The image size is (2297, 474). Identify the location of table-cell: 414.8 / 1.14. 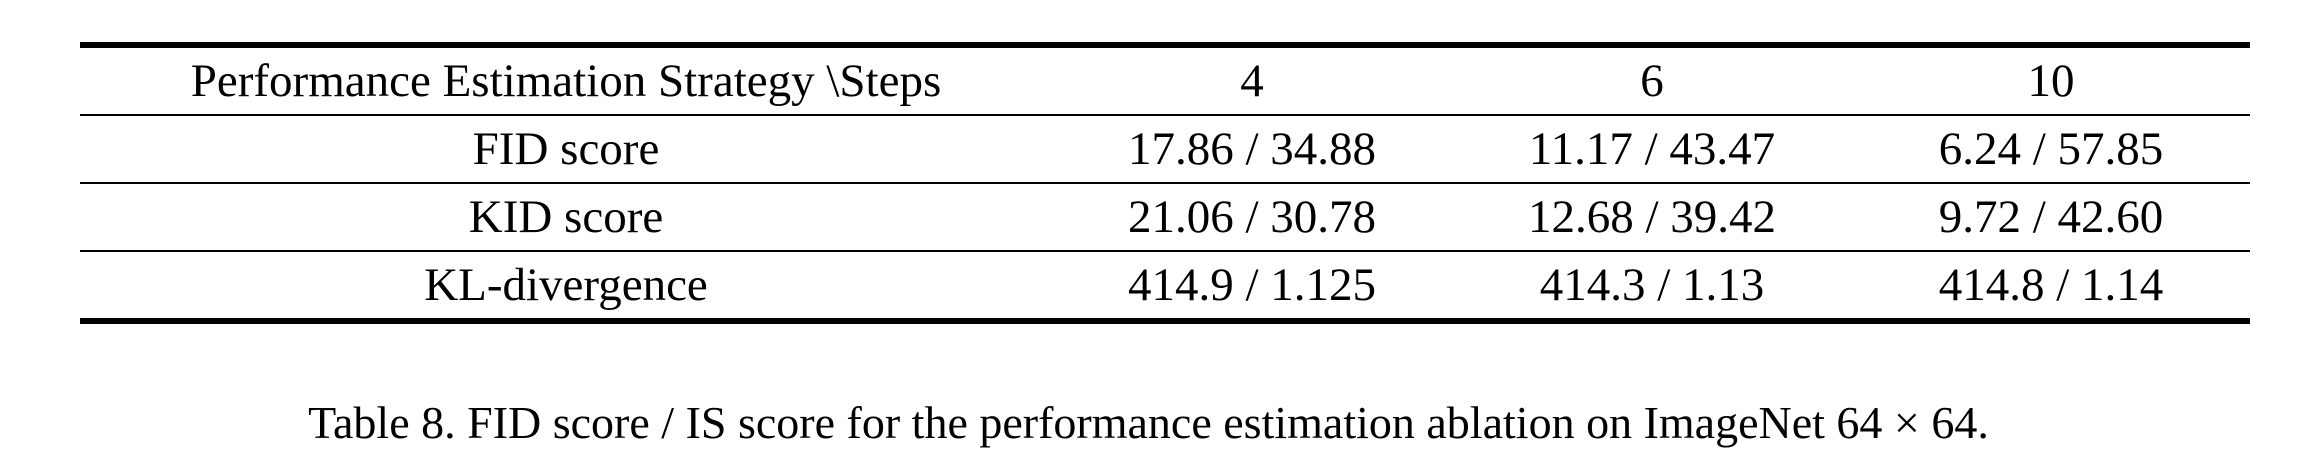
(2051, 285).